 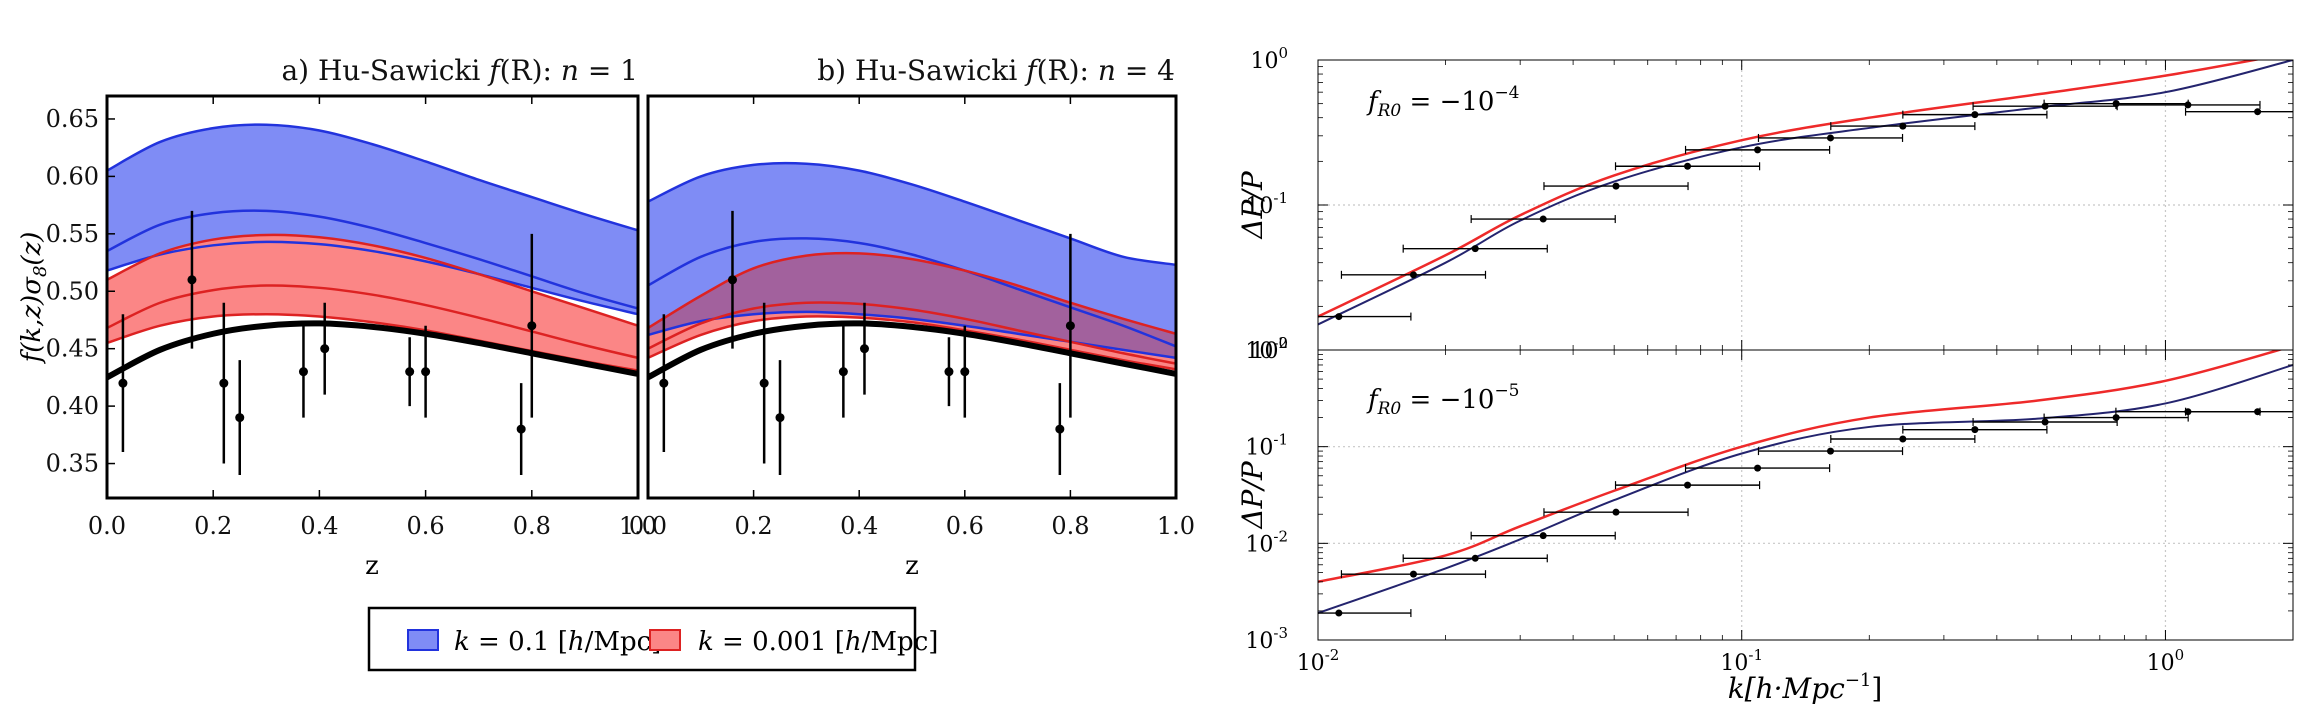 What do you see at coordinates (372, 278) in the screenshot?
I see `curve-blue-lower` at bounding box center [372, 278].